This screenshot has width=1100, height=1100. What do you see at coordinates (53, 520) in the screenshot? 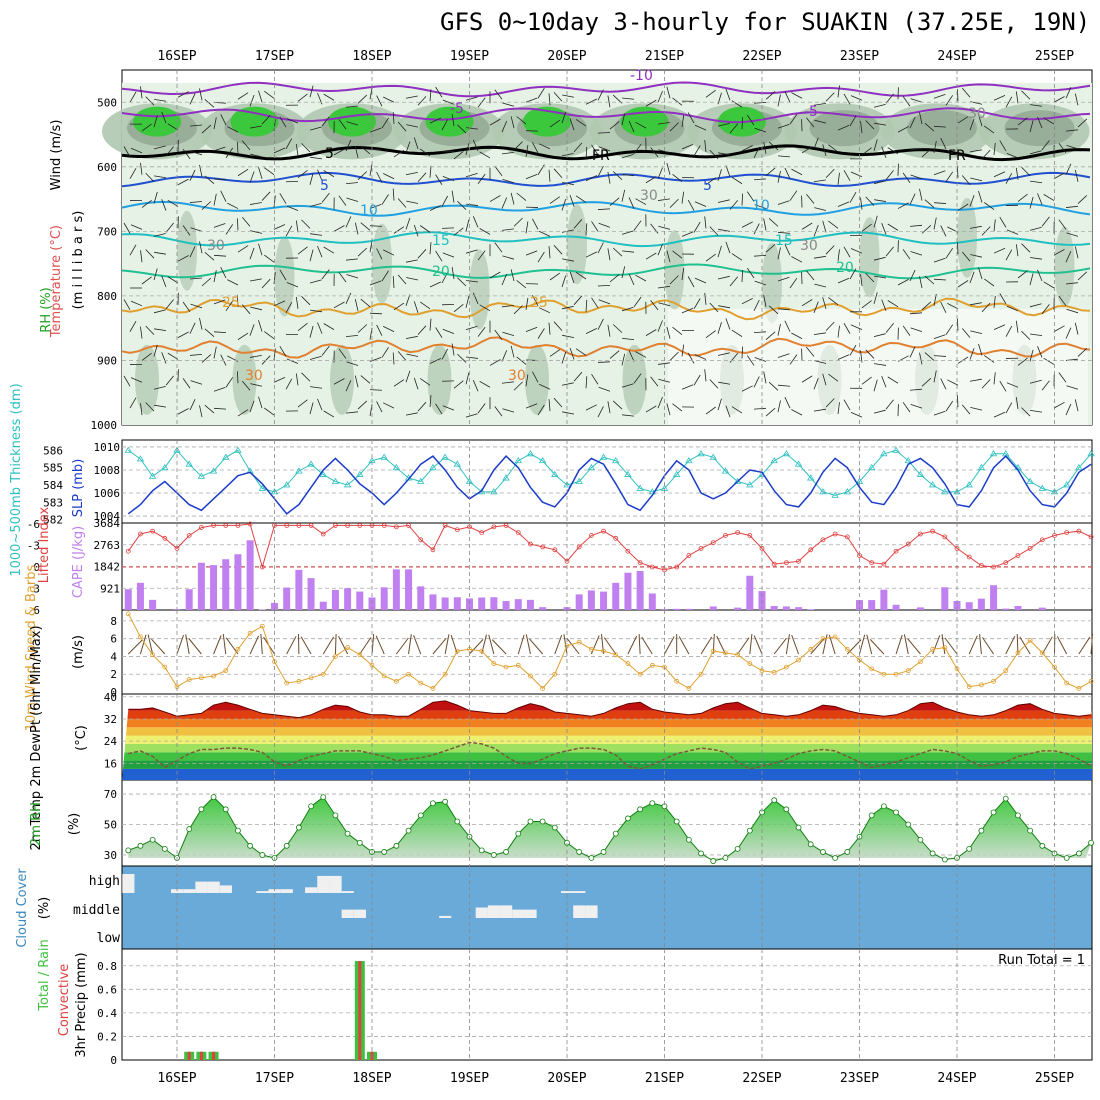
I see `y-tick-label: 582` at bounding box center [53, 520].